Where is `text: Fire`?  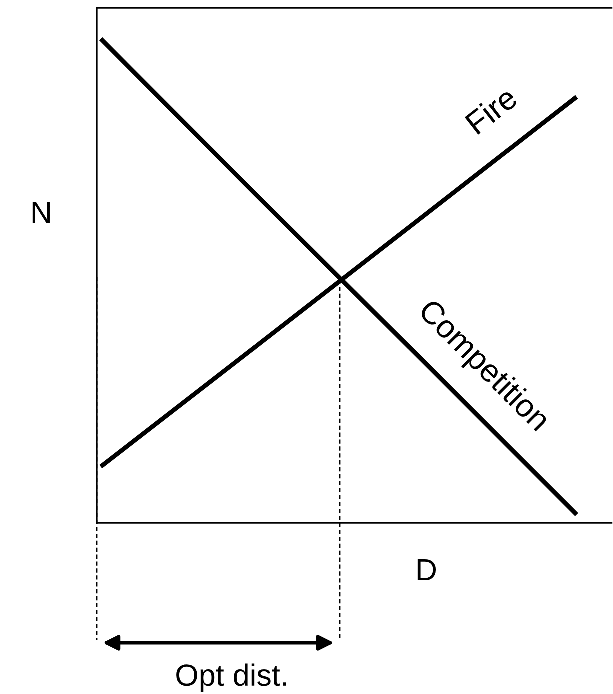 text: Fire is located at coordinates (491, 110).